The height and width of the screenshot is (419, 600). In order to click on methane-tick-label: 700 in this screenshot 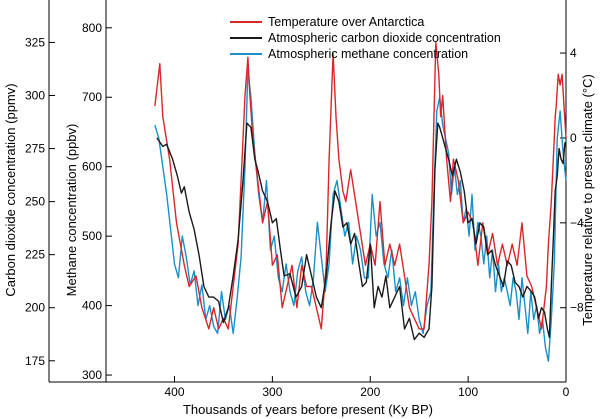, I will do `click(92, 97)`.